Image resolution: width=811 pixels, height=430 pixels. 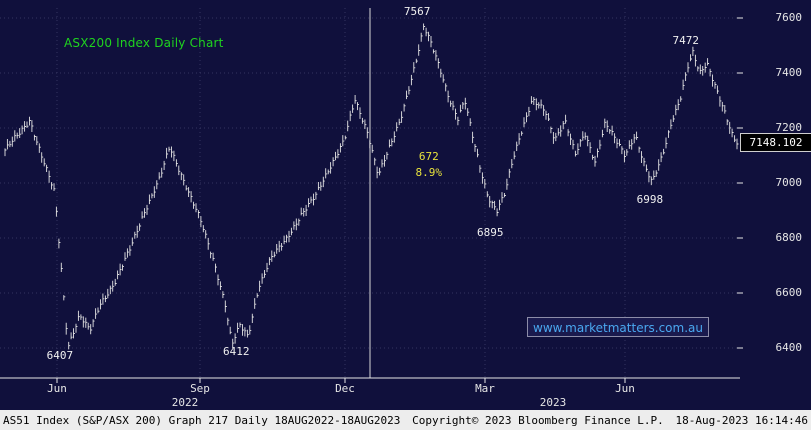 I want to click on chart-annotation: 6412, so click(x=236, y=351).